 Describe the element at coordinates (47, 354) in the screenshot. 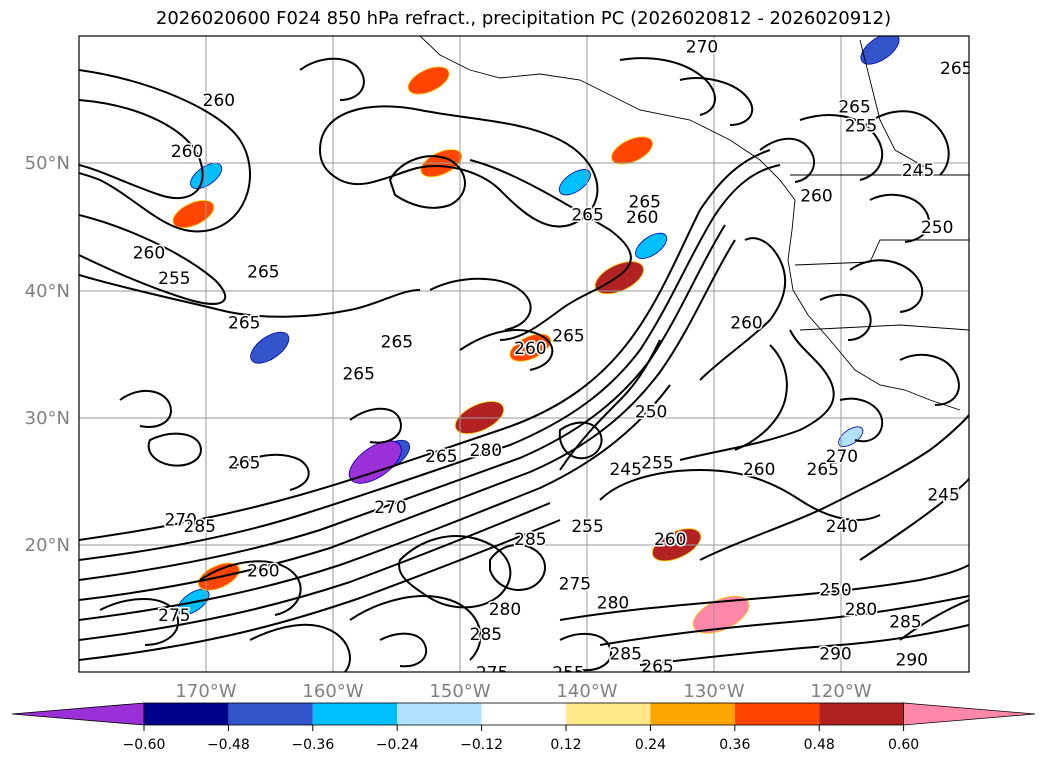

I see `latitude-labels: 50°N 40°N 30°N 20°N` at that location.